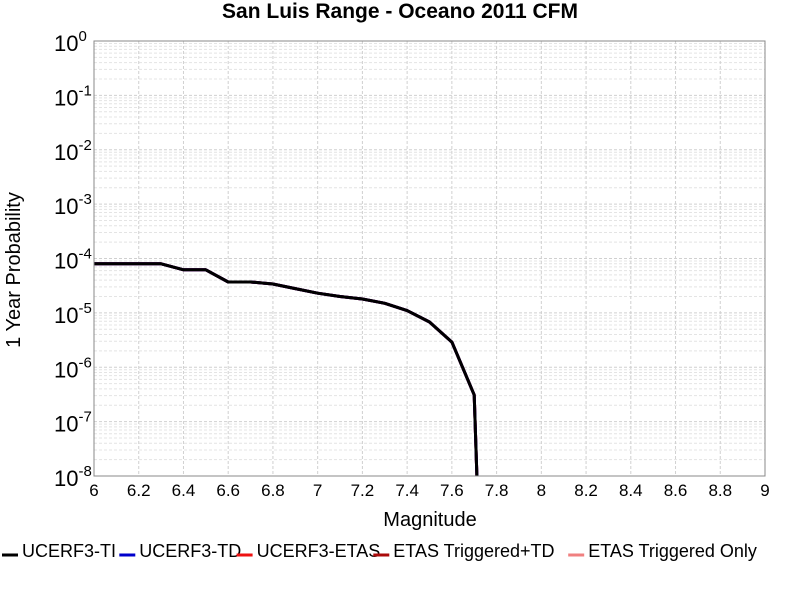  What do you see at coordinates (363, 490) in the screenshot?
I see `x-tick-label: 7.2` at bounding box center [363, 490].